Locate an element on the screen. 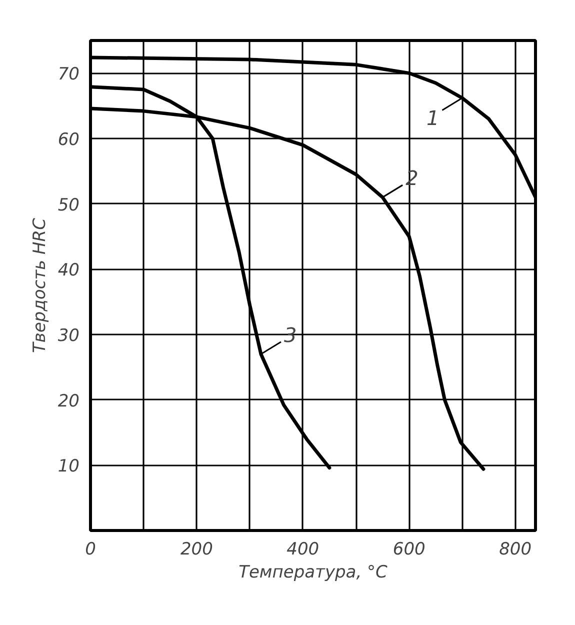 The width and height of the screenshot is (575, 625). y-tick-label: 20 is located at coordinates (69, 401).